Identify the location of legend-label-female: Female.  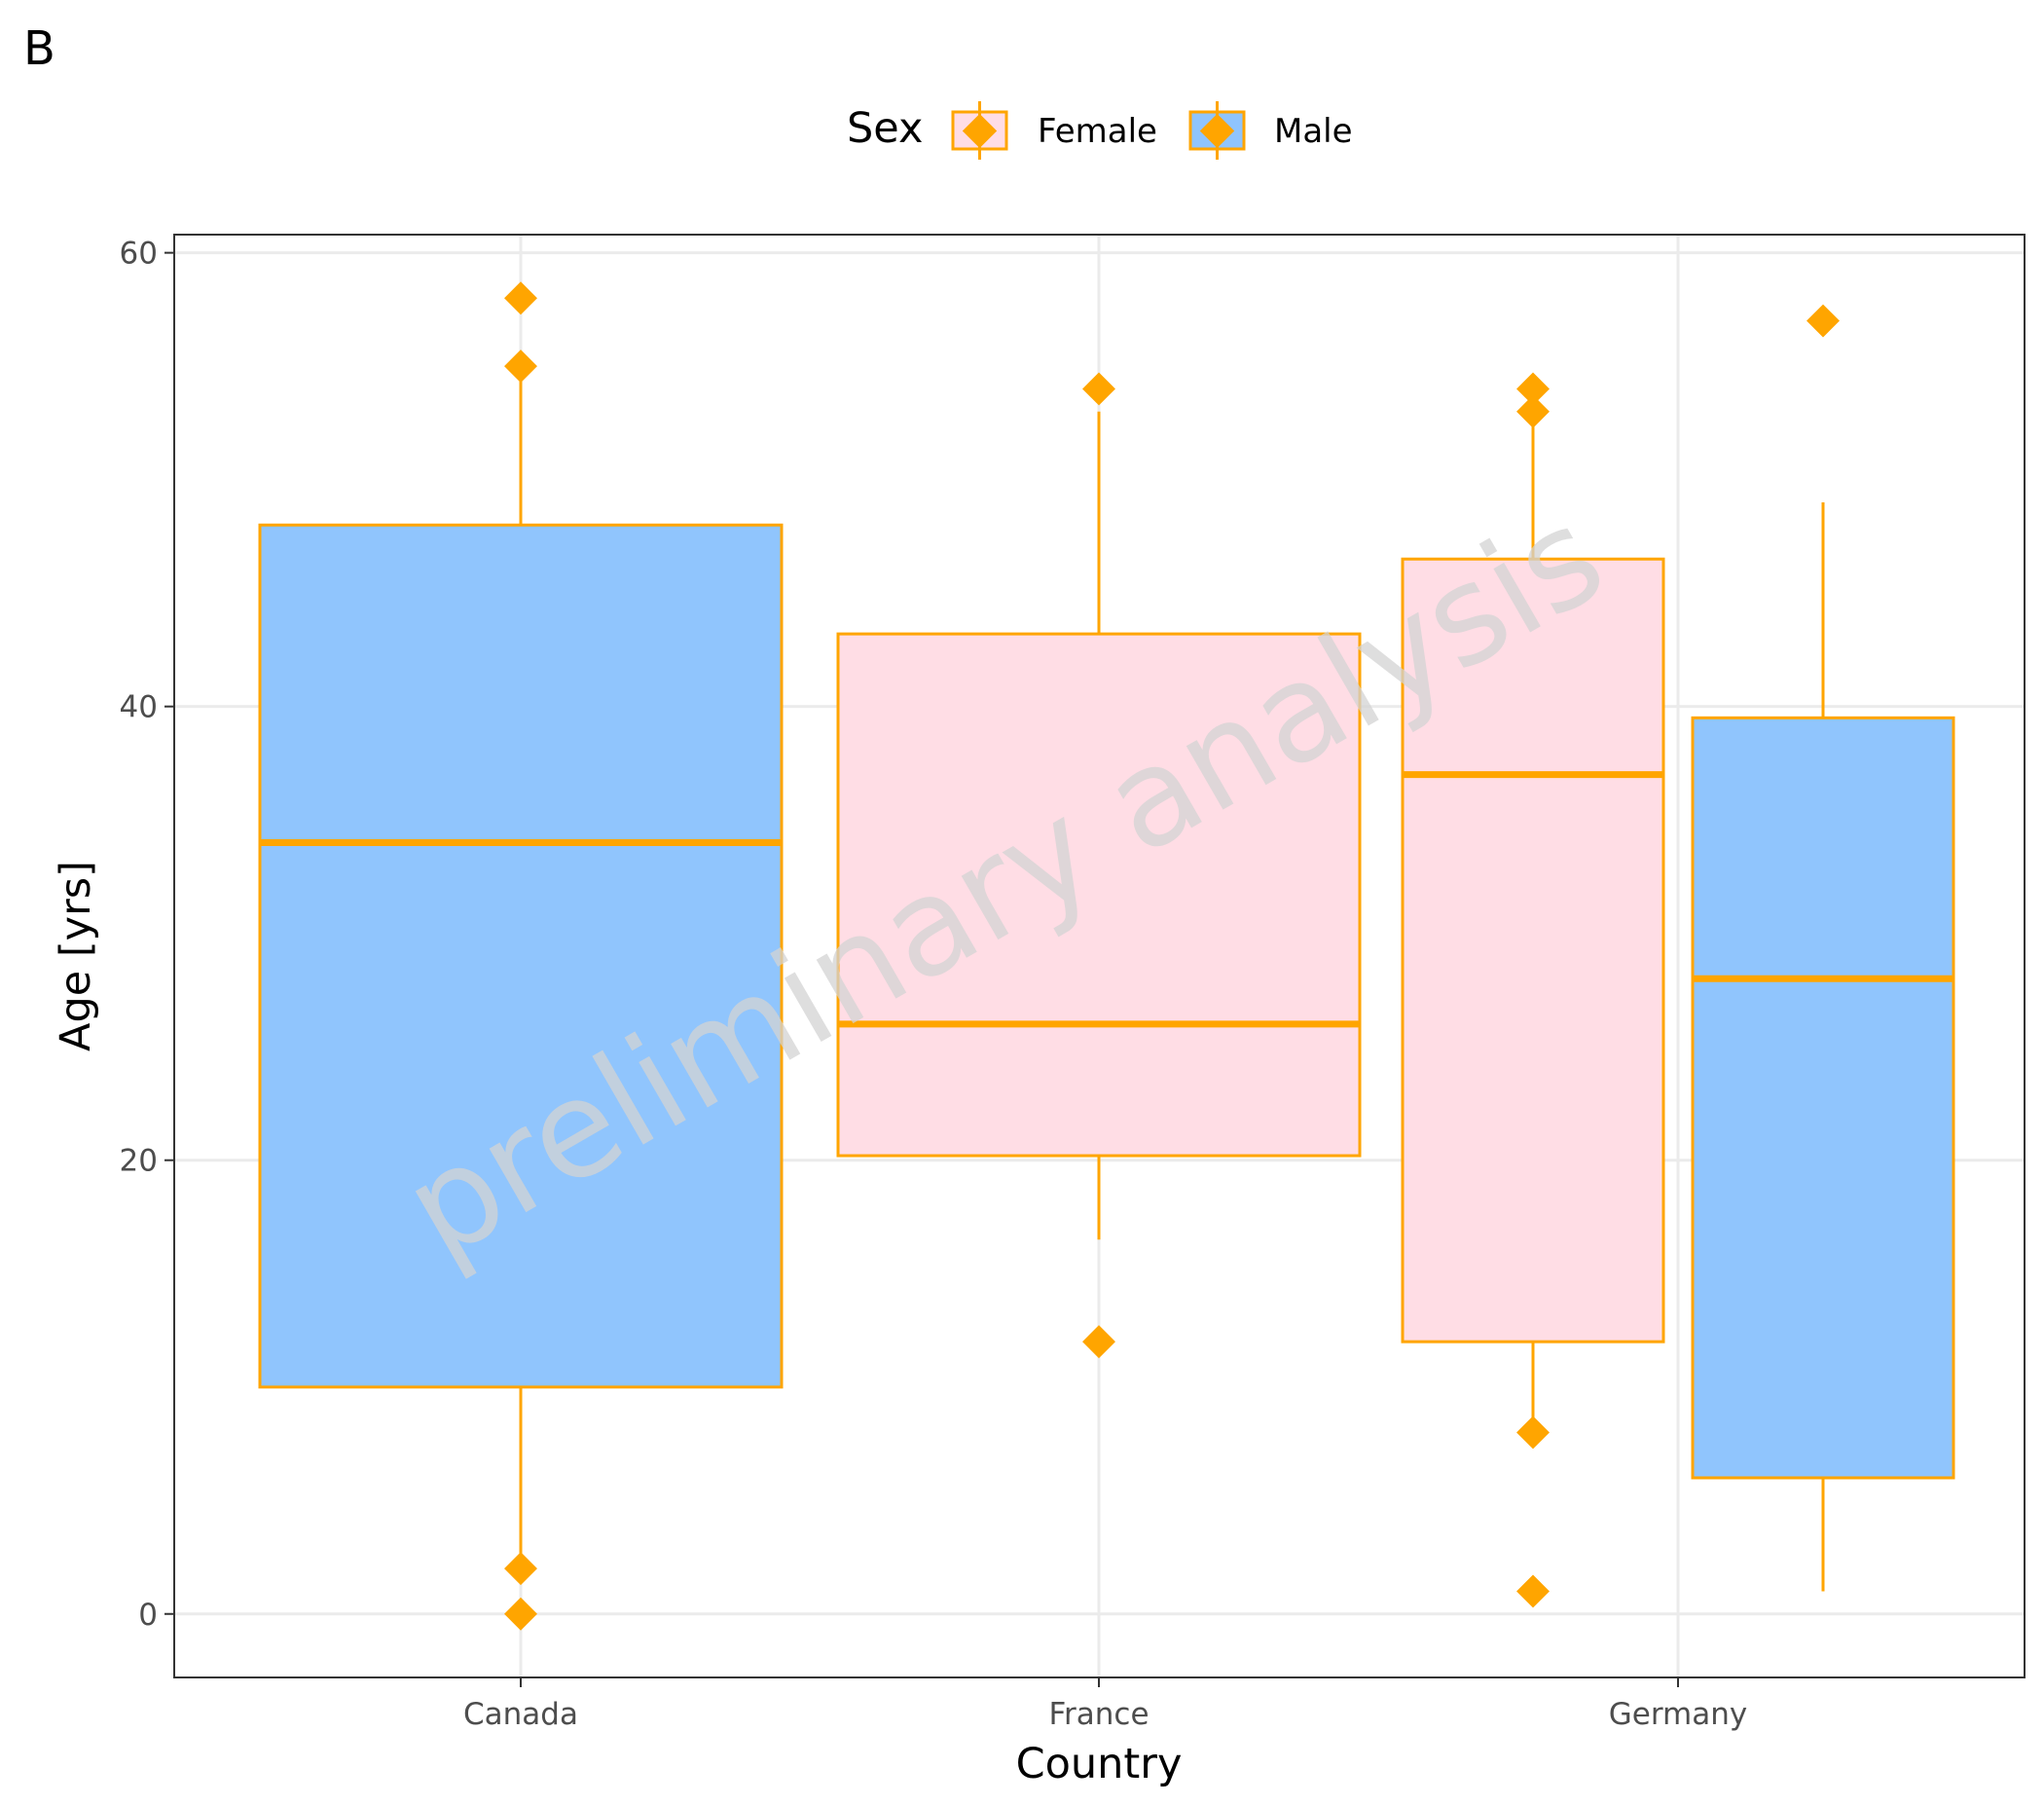
(1098, 131).